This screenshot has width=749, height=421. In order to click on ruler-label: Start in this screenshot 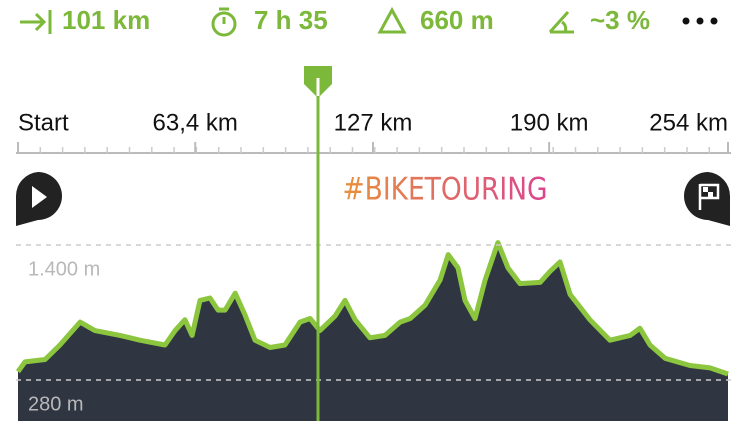, I will do `click(43, 122)`.